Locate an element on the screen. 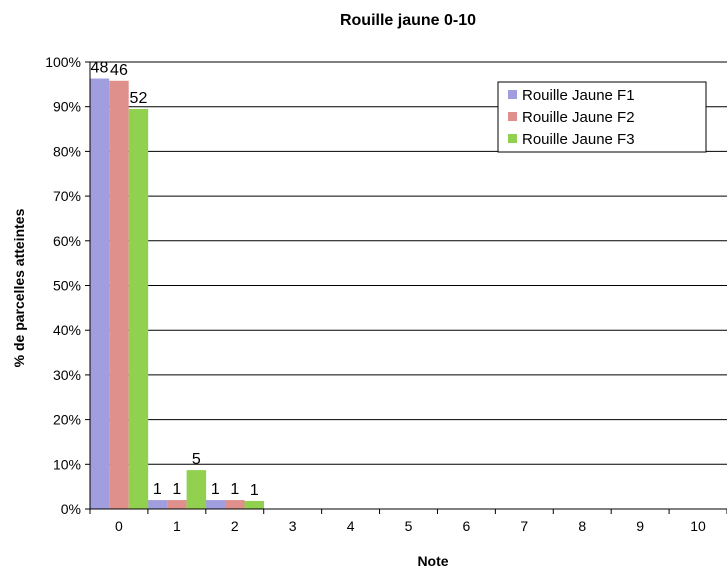 Image resolution: width=727 pixels, height=570 pixels. chart-title: Rouille jaune 0-10 is located at coordinates (408, 20).